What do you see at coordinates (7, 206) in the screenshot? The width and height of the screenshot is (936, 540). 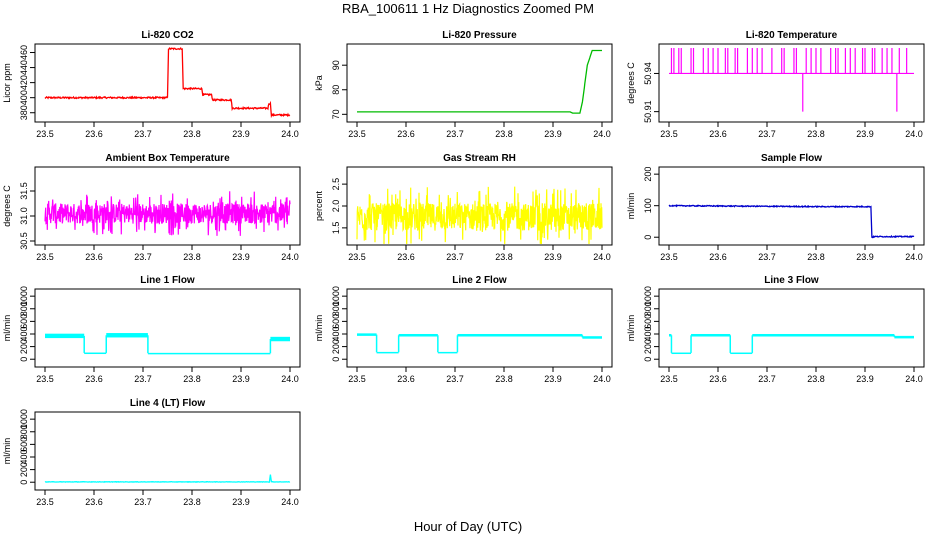 I see `y-axis-label: degrees C` at bounding box center [7, 206].